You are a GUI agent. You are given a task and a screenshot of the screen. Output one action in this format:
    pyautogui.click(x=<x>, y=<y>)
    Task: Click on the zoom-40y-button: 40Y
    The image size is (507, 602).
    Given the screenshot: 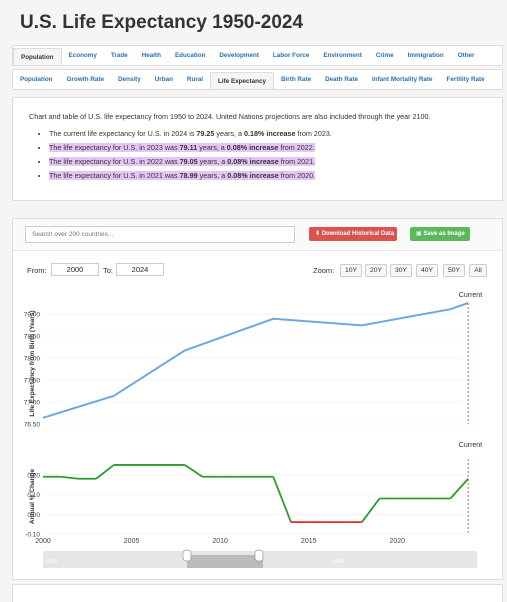 What is the action you would take?
    pyautogui.click(x=427, y=270)
    